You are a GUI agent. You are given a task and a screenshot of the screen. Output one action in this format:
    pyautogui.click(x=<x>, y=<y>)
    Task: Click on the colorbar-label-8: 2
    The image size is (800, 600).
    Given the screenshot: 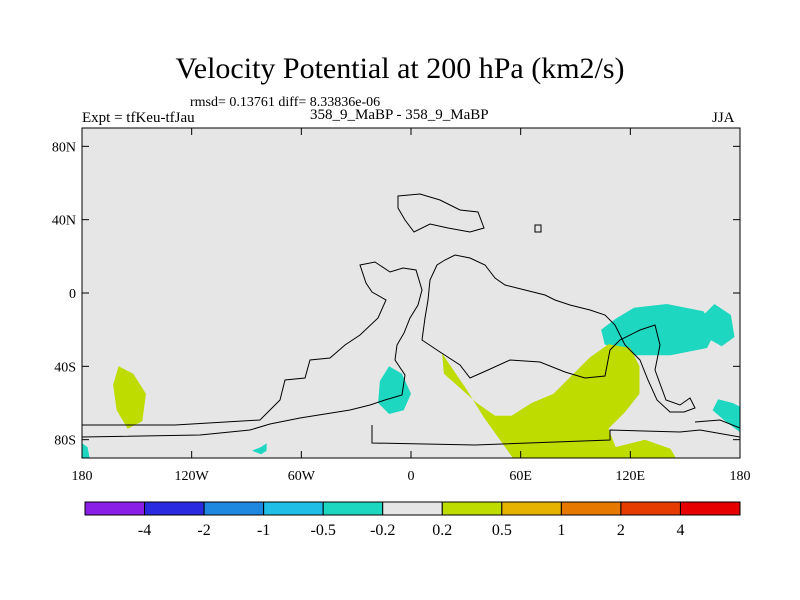 What is the action you would take?
    pyautogui.click(x=621, y=530)
    